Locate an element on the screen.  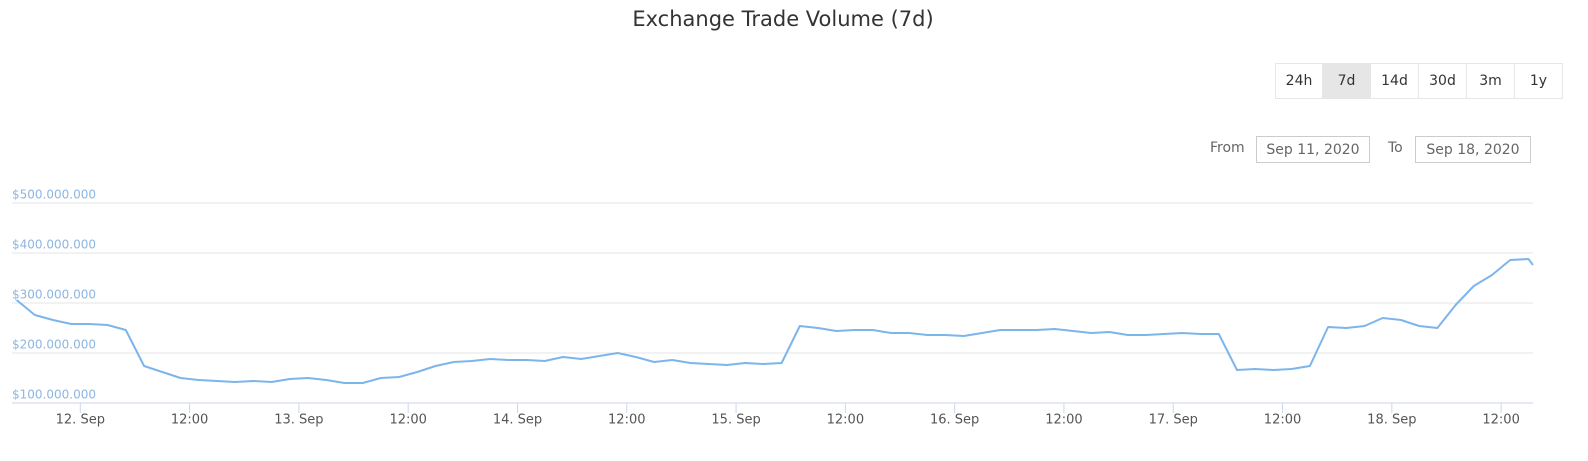
from-input: Sep 11, 2020 is located at coordinates (1313, 149).